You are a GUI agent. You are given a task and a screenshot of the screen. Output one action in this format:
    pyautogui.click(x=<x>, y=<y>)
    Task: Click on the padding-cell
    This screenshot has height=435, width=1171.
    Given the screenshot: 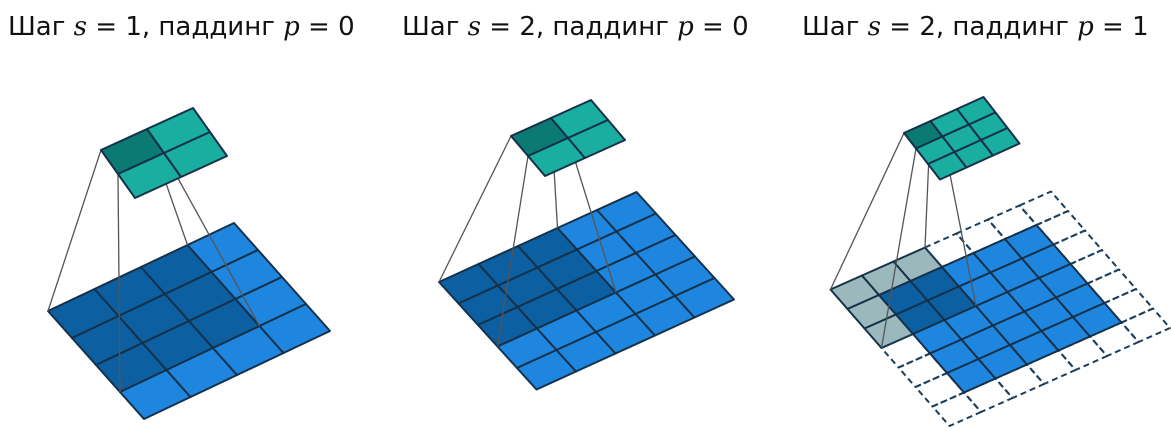 What is the action you would take?
    pyautogui.click(x=1145, y=325)
    